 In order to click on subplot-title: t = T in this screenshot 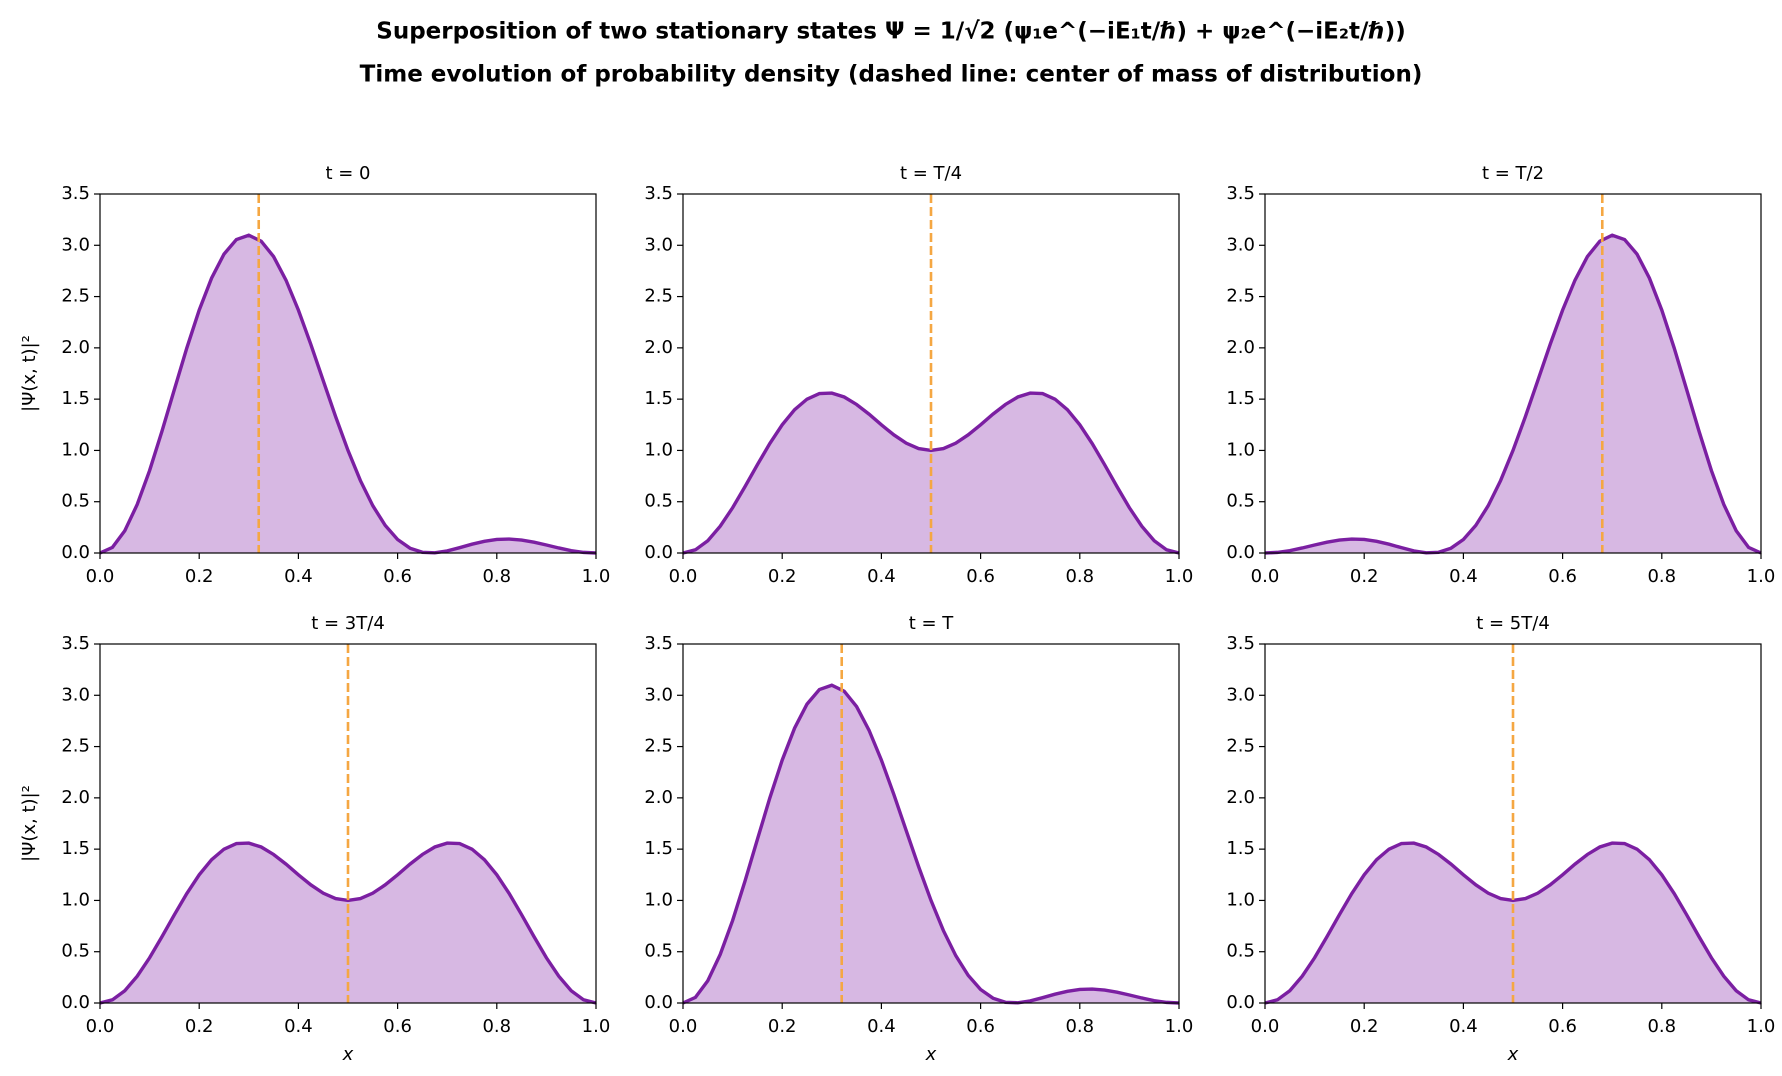, I will do `click(932, 623)`.